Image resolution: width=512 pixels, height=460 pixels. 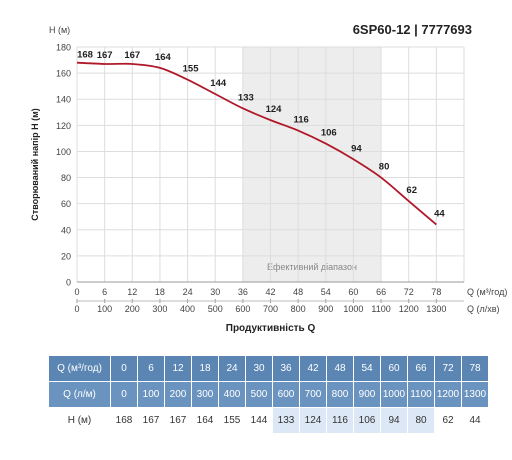 What do you see at coordinates (412, 29) in the screenshot?
I see `chart-title: 6SP60-12 | 7777693` at bounding box center [412, 29].